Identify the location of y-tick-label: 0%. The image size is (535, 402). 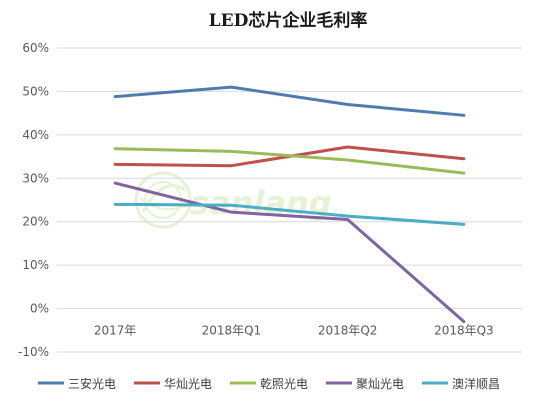
(39, 309).